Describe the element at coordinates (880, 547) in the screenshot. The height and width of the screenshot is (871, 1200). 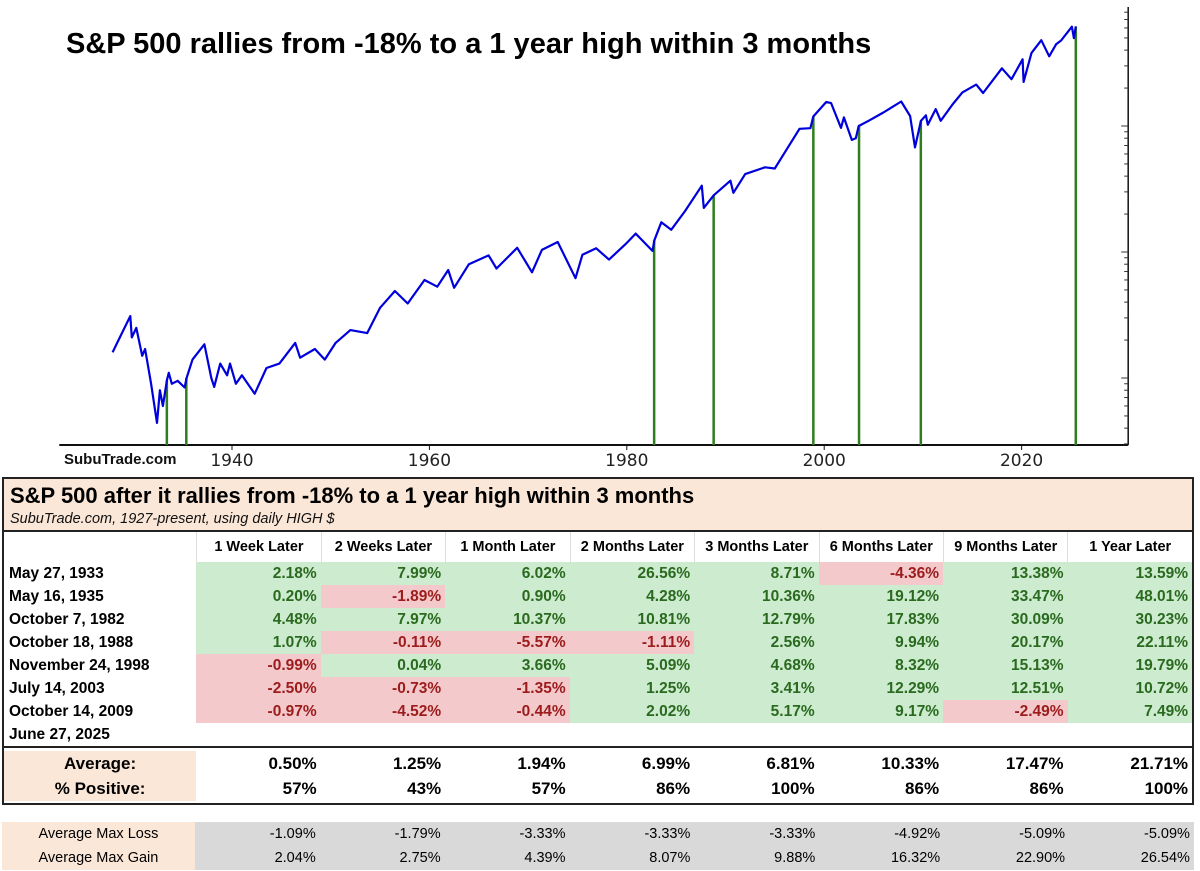
I see `column-header: 6 Months Later` at that location.